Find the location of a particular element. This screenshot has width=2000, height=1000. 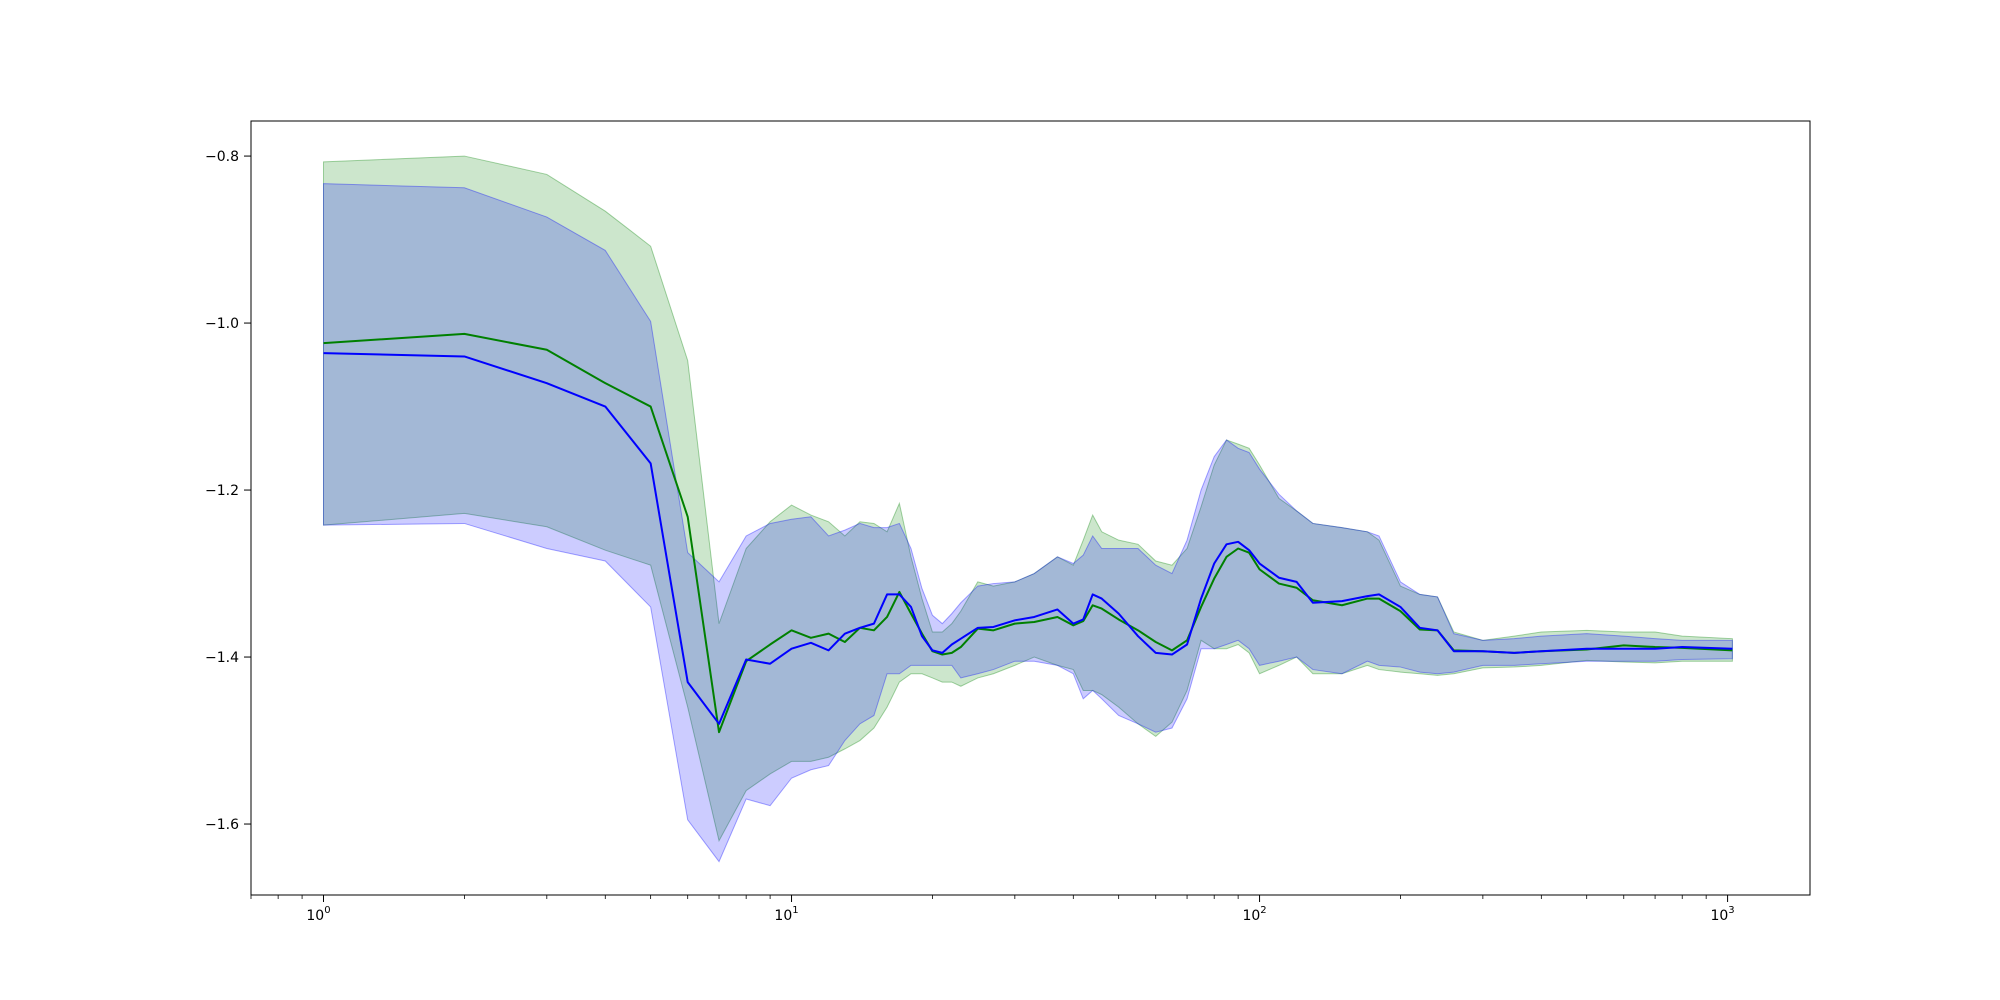

y-tick-label: −1.2 is located at coordinates (222, 491).